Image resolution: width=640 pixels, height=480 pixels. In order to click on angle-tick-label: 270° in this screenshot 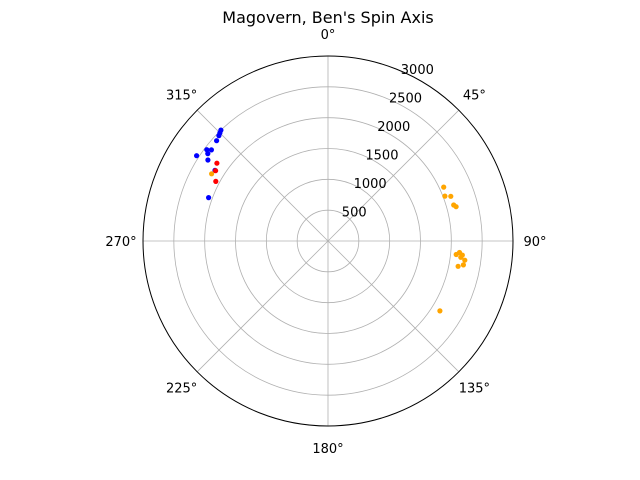, I will do `click(120, 242)`.